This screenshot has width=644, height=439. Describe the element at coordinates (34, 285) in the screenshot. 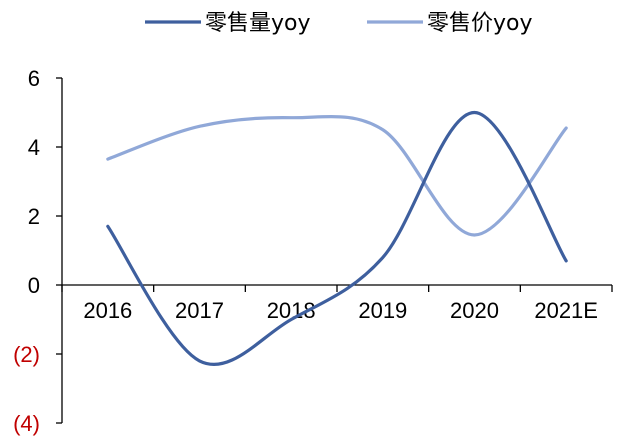

I see `y-tick-label: 0` at that location.